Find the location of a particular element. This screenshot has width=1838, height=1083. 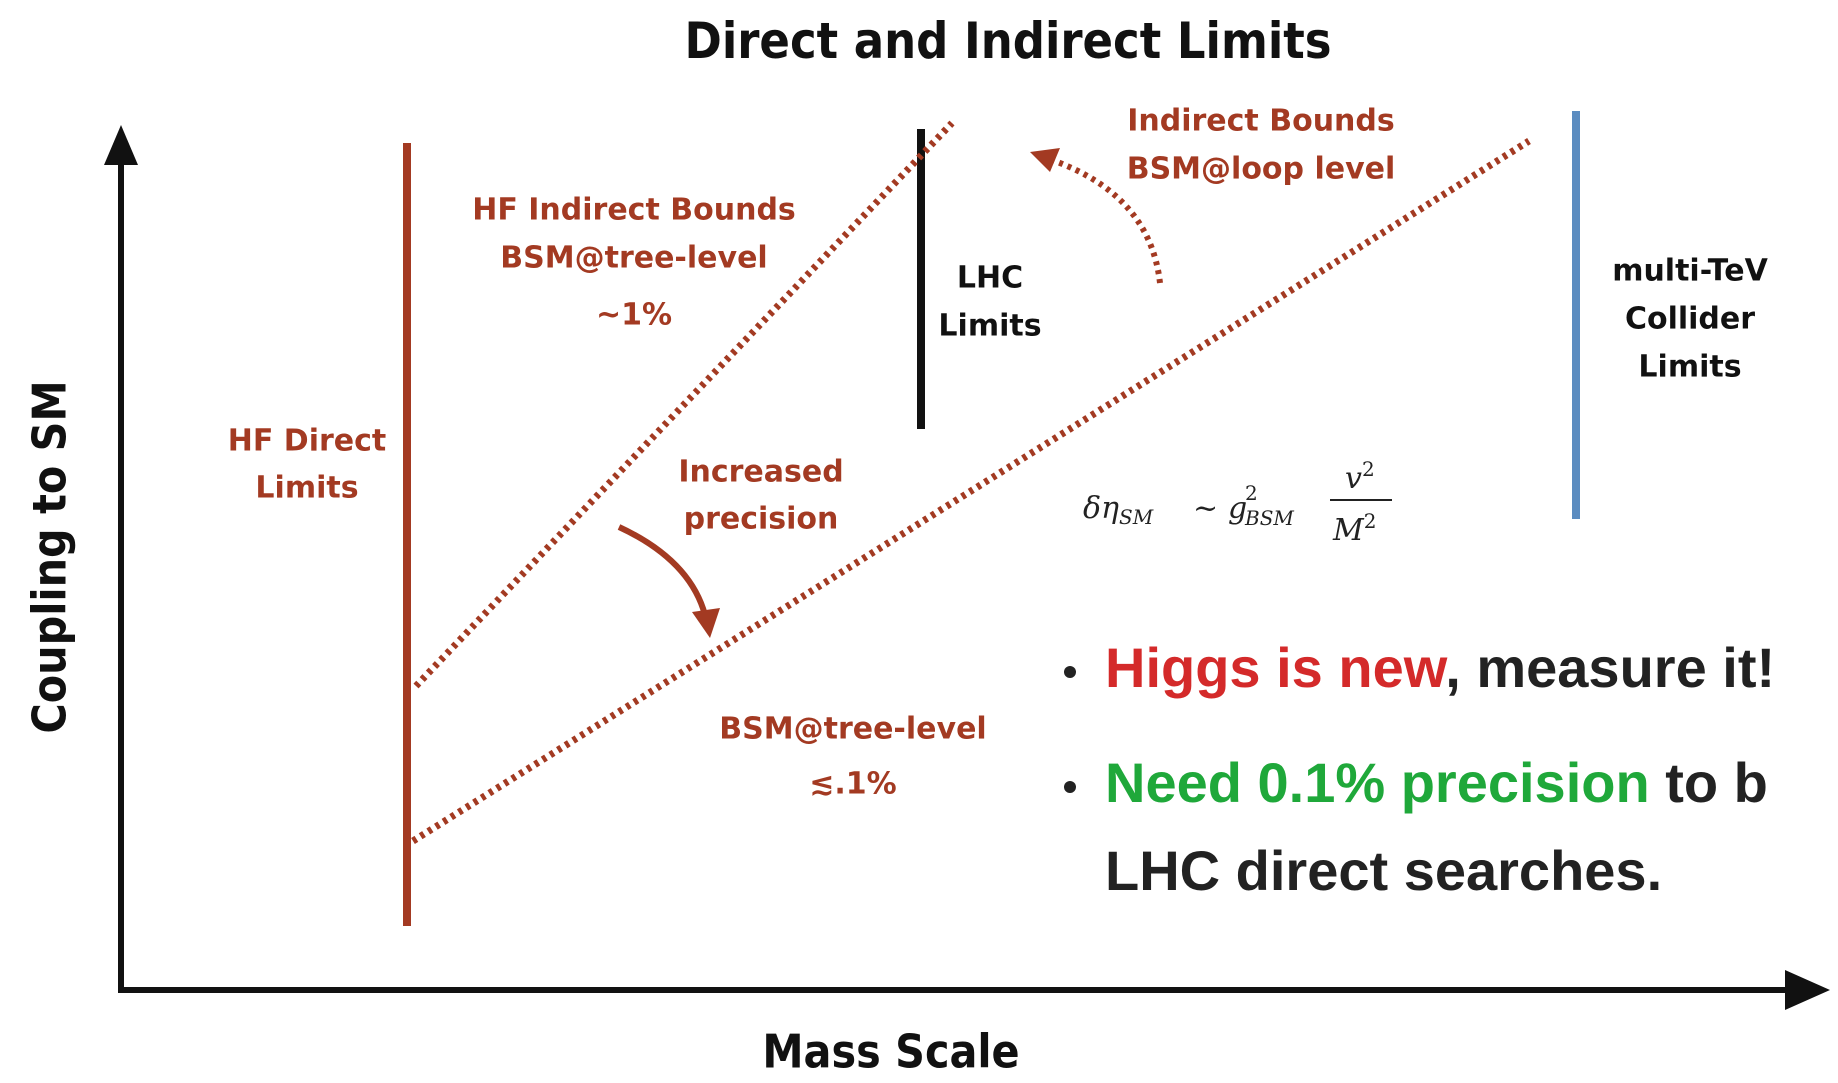

label: BSM@loop level is located at coordinates (1261, 169).